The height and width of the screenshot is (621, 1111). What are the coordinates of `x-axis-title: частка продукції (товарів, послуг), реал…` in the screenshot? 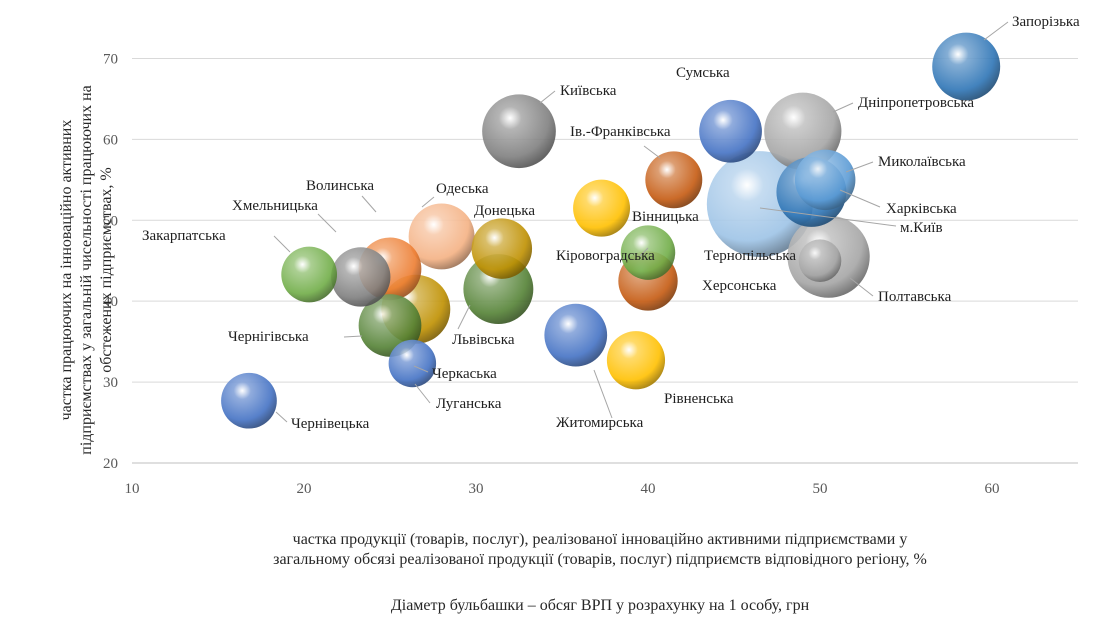 It's located at (600, 550).